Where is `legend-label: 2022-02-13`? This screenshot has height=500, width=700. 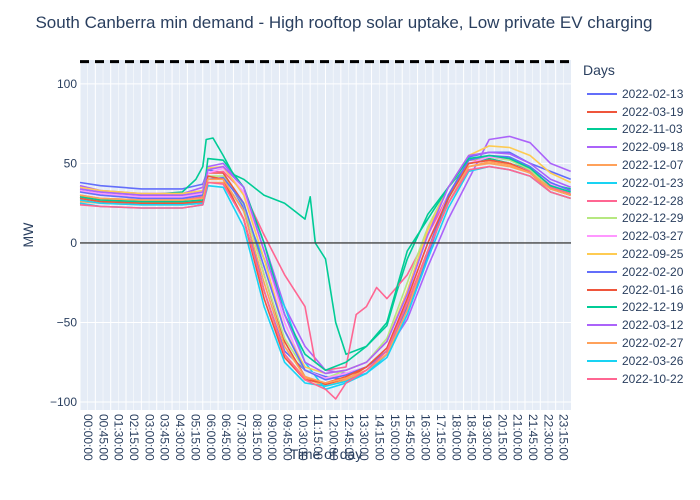 legend-label: 2022-02-13 is located at coordinates (653, 93).